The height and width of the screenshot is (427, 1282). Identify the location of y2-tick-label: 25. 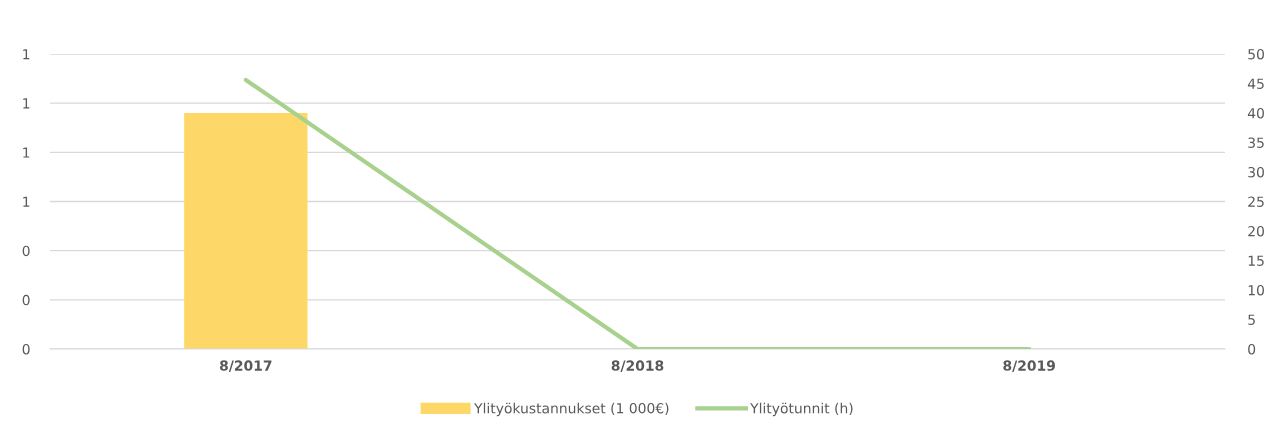
(1256, 201).